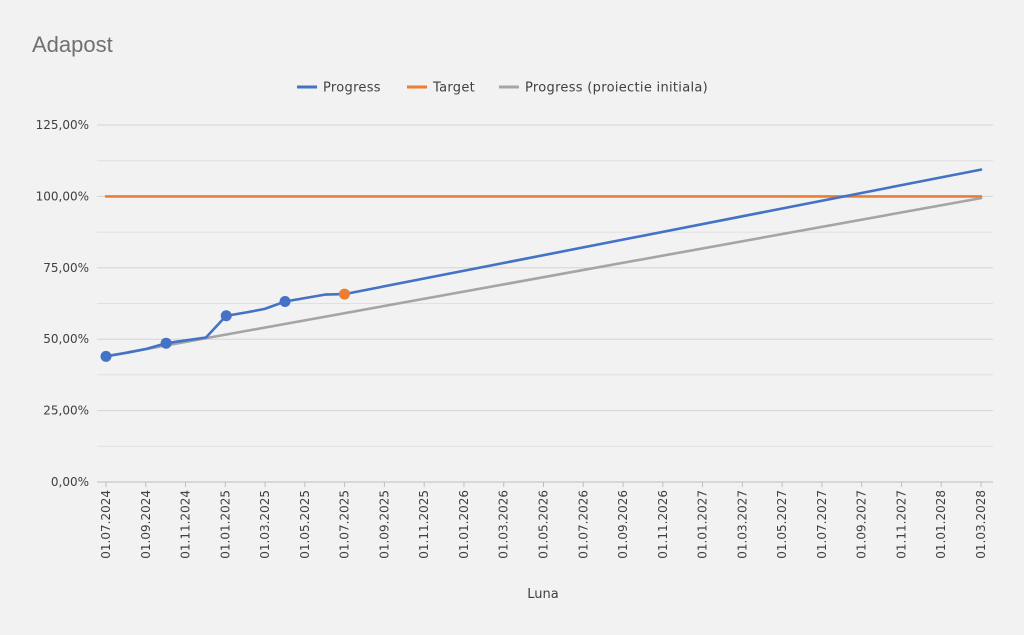 The width and height of the screenshot is (1024, 635). I want to click on x-tick-label: 01.03.2025, so click(265, 524).